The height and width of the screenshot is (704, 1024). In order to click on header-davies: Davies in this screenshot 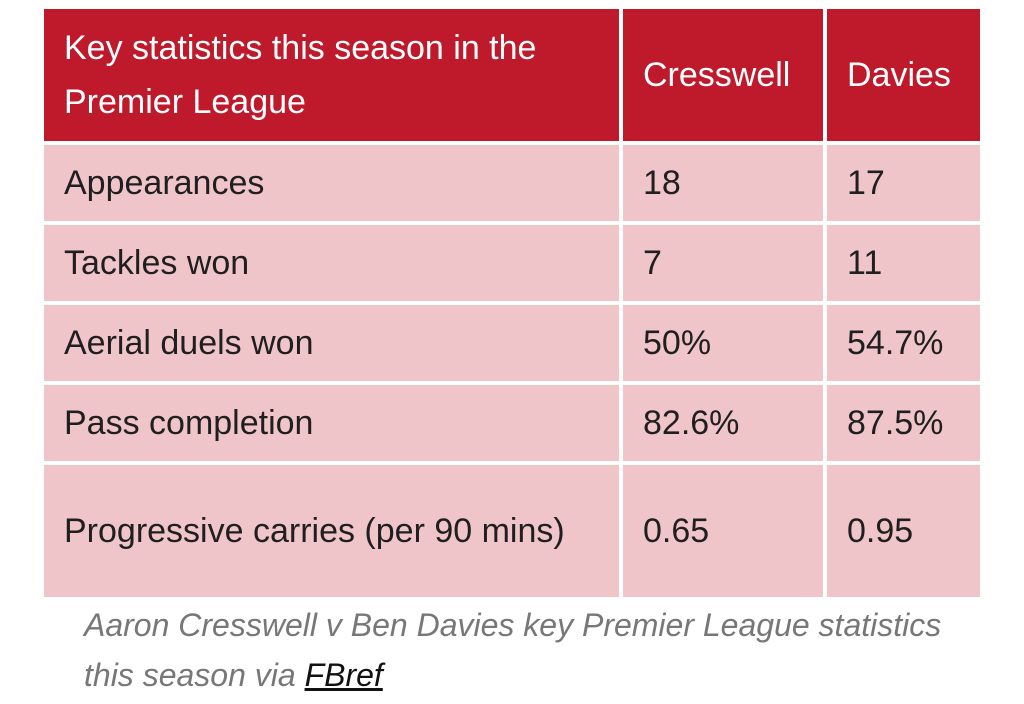, I will do `click(903, 75)`.